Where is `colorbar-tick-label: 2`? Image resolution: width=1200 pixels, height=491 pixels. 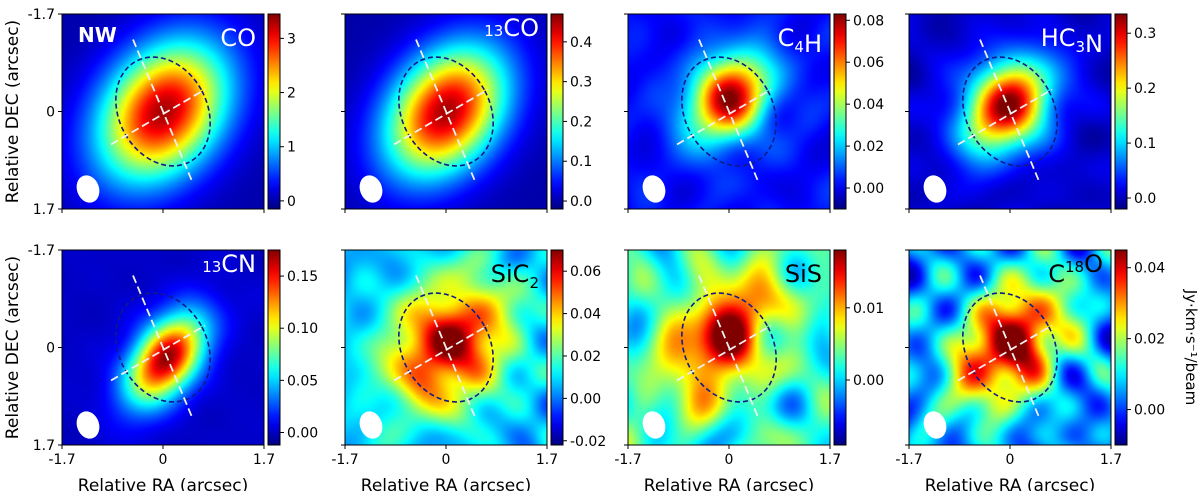
colorbar-tick-label: 2 is located at coordinates (291, 94).